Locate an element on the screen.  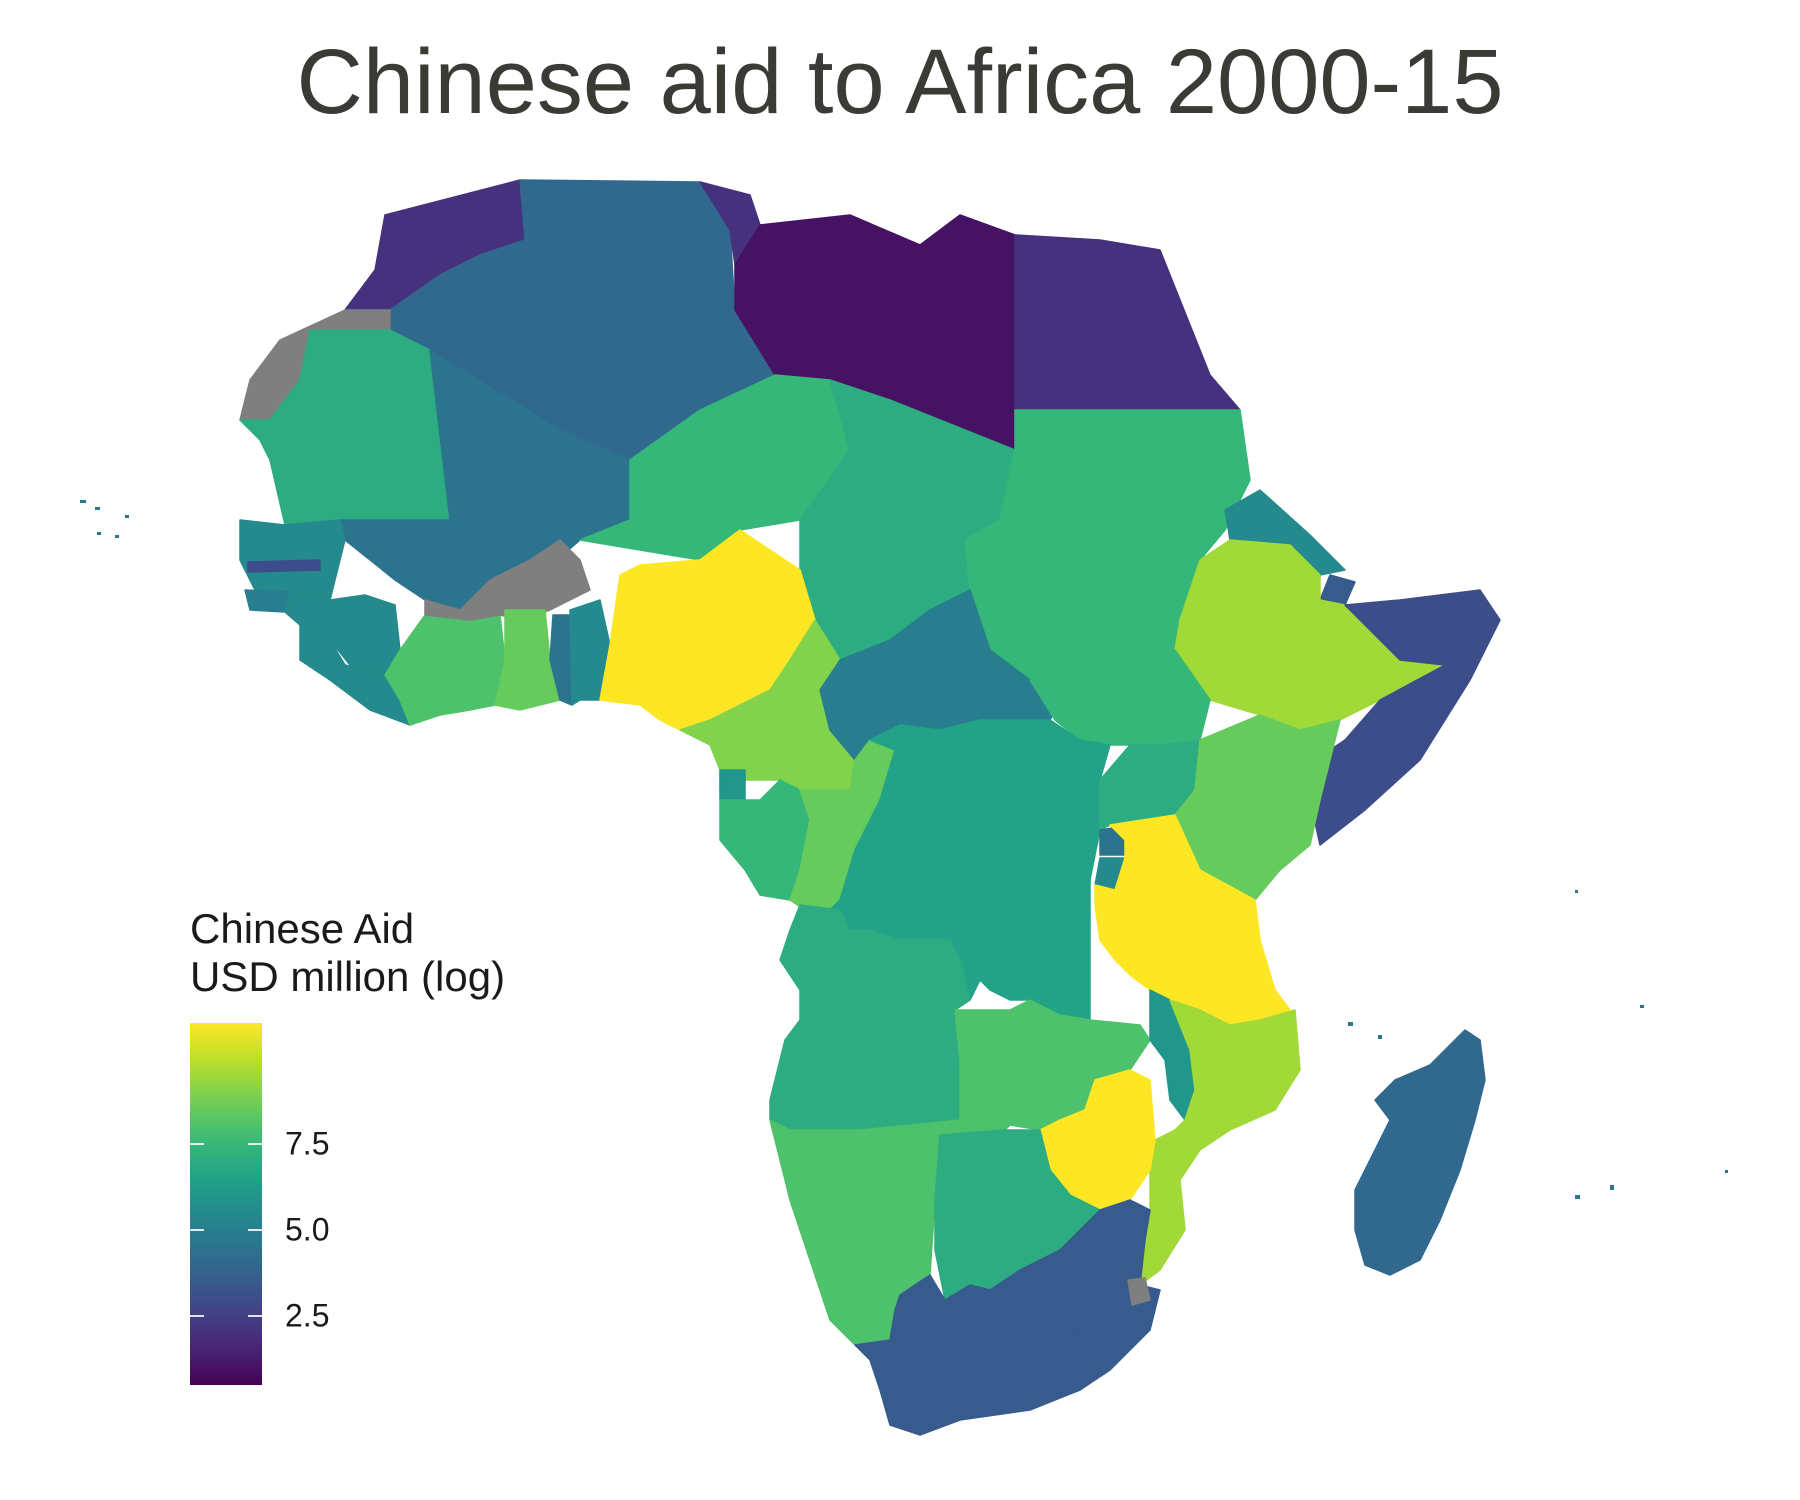
country-niger is located at coordinates (715, 467).